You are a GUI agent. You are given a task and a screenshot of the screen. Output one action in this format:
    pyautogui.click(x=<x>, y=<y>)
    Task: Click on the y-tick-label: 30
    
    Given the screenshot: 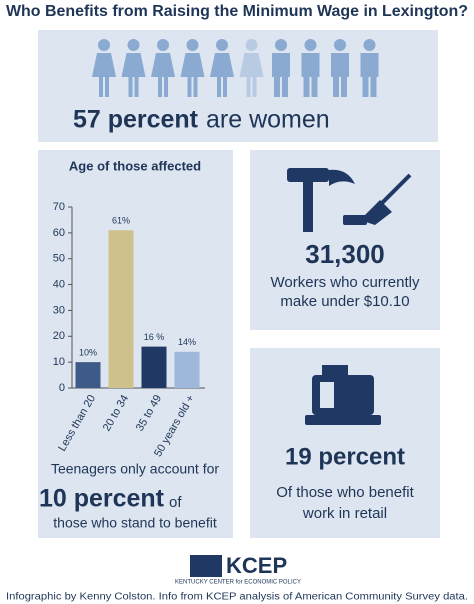 What is the action you would take?
    pyautogui.click(x=59, y=310)
    